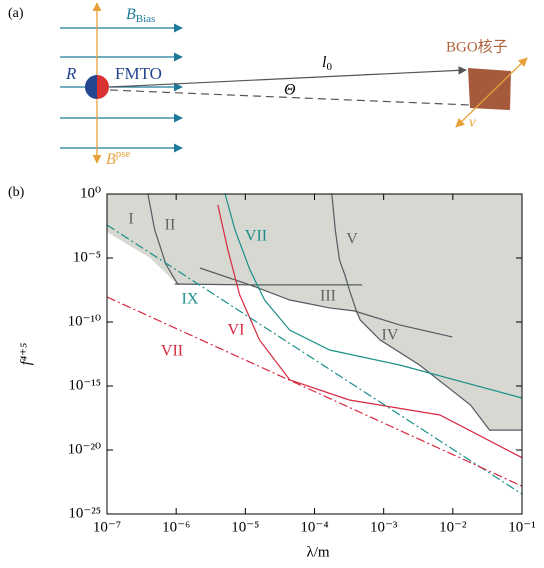 The width and height of the screenshot is (544, 568). Describe the element at coordinates (472, 122) in the screenshot. I see `v-label: v` at that location.